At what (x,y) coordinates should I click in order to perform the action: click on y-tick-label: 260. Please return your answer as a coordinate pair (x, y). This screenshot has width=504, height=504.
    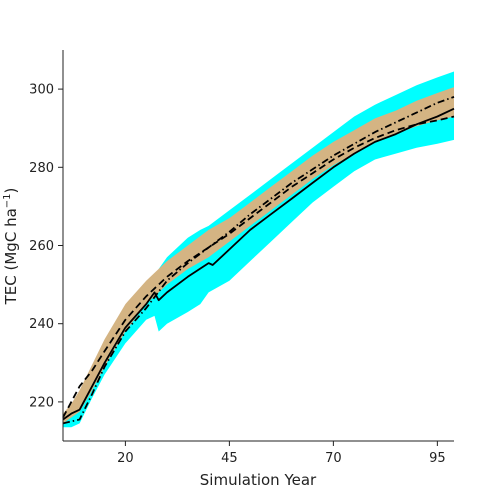
    Looking at the image, I should click on (41, 246).